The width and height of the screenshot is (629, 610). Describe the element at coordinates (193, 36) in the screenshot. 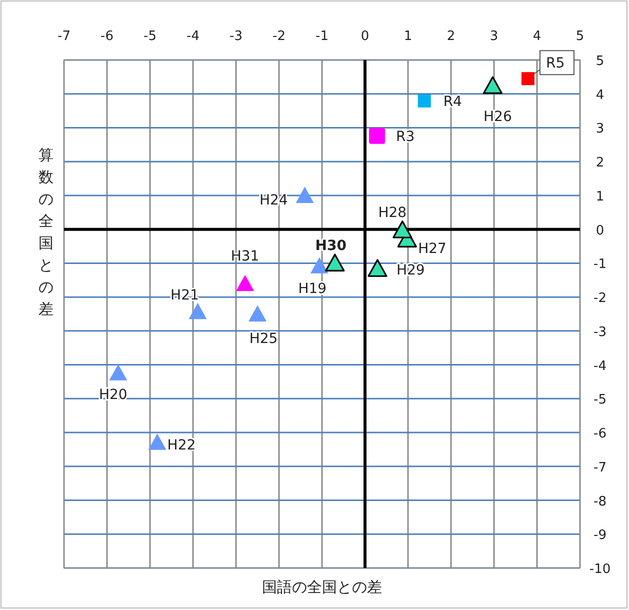

I see `x-tick-label: -4` at that location.